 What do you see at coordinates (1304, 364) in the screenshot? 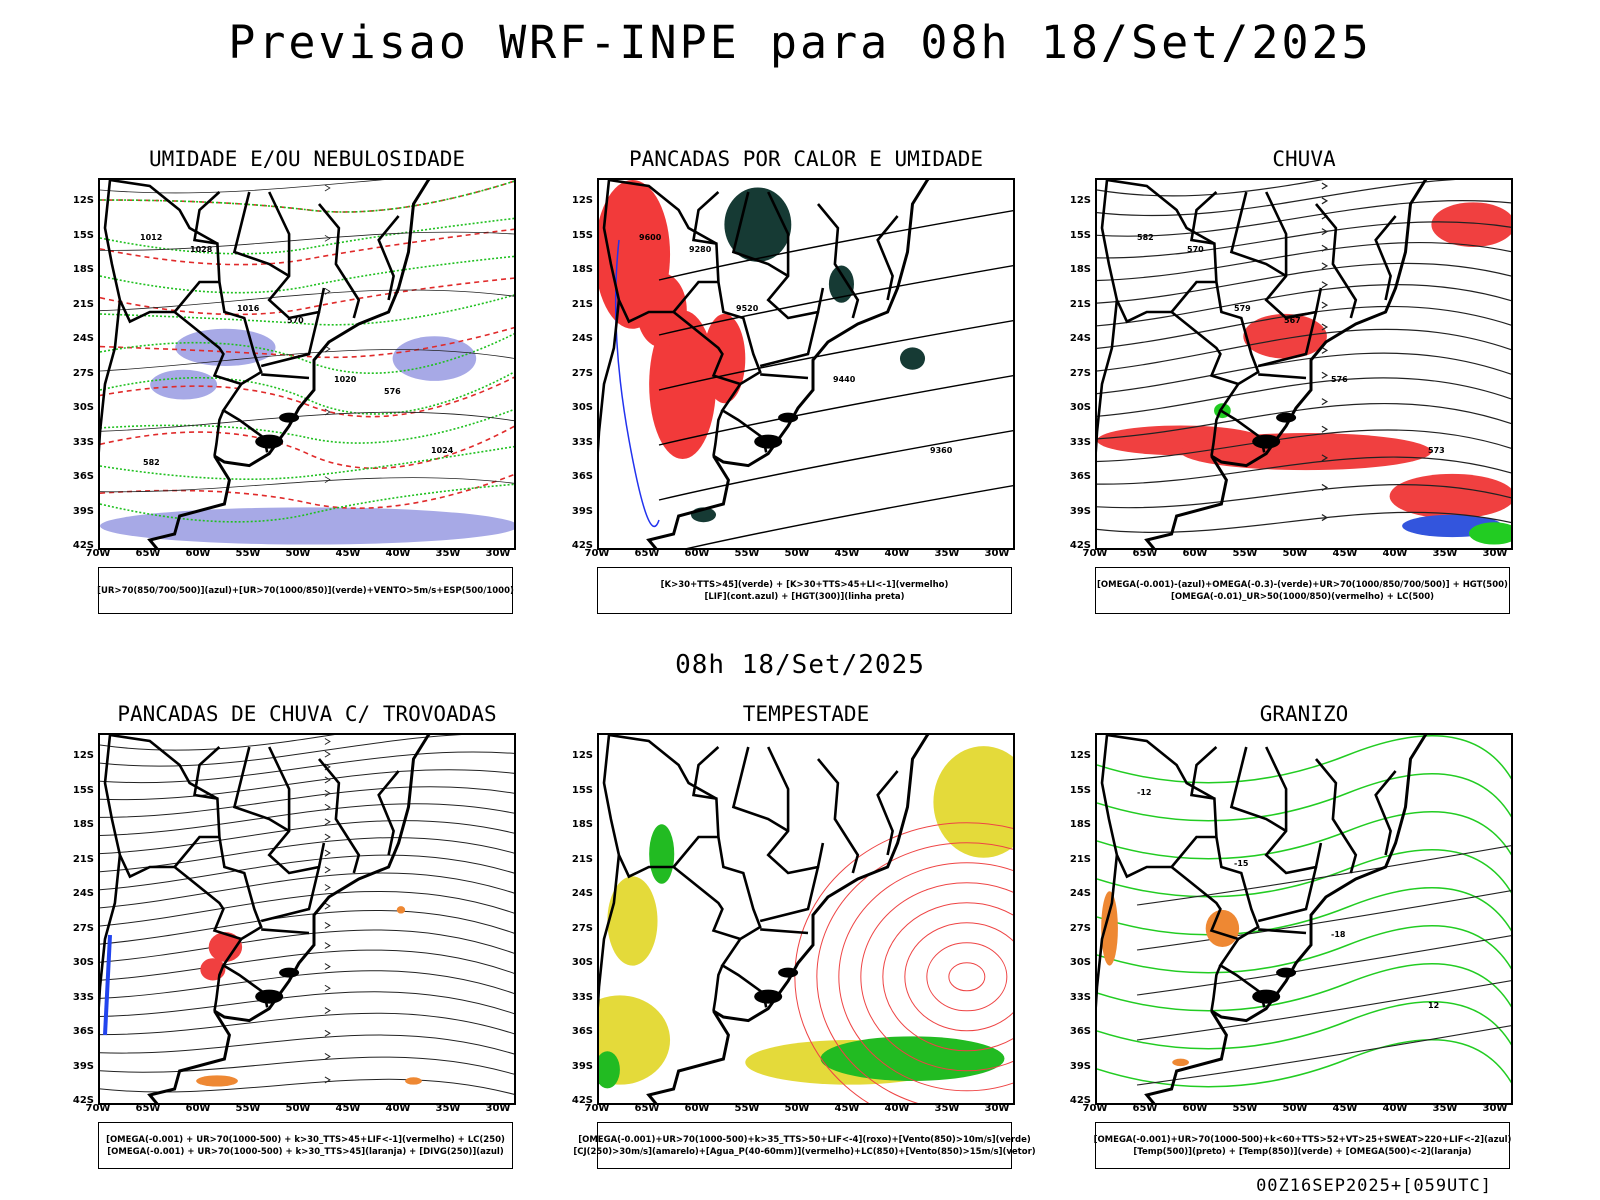
I see `forecast-map: 582 579 576 573 570 567` at bounding box center [1304, 364].